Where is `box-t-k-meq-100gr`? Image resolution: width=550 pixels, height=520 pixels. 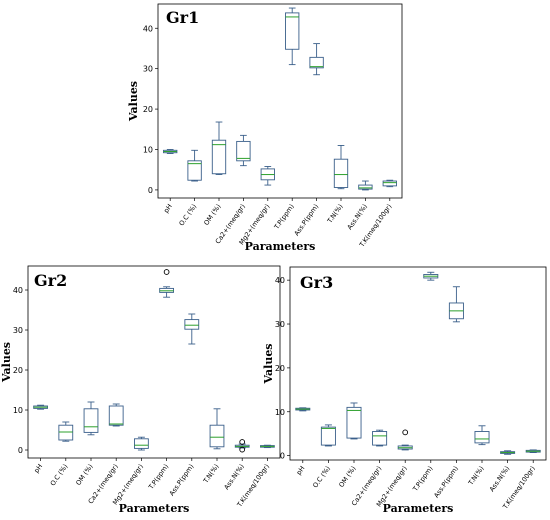
box-t-k-meq-100gr is located at coordinates (389, 183).